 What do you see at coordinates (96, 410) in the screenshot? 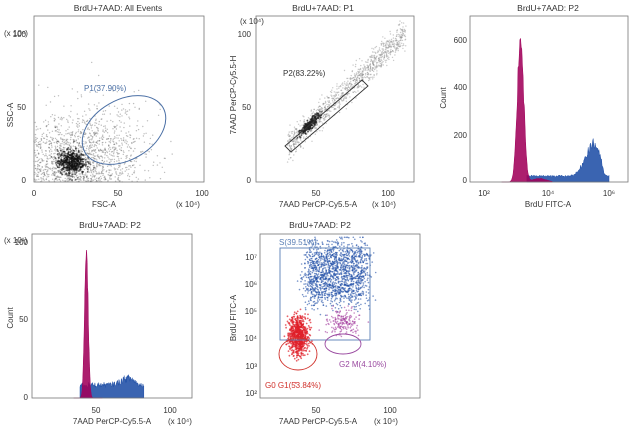
I see `panel4-x-tick-1: 50` at bounding box center [96, 410].